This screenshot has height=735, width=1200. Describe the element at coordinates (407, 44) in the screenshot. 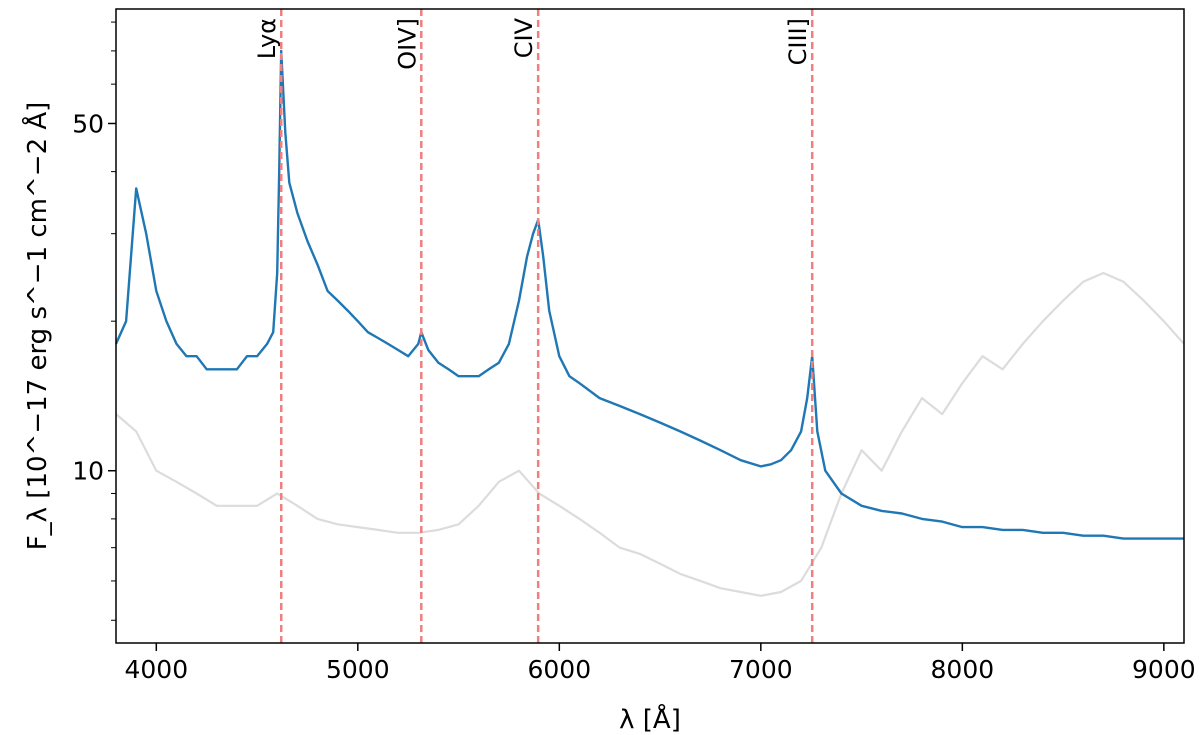

I see `emission-line-label: OIV]` at that location.